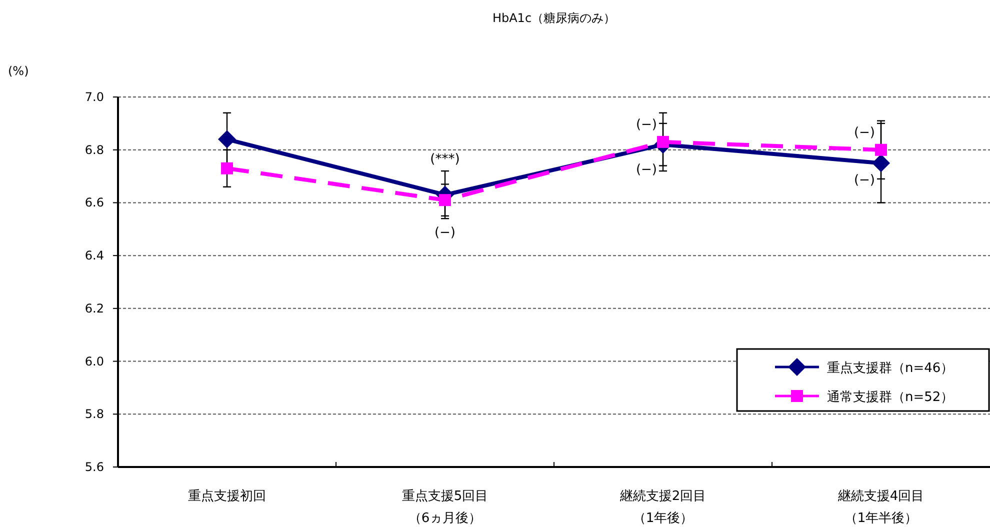  I want to click on y-tick-label: 6.8, so click(94, 149).